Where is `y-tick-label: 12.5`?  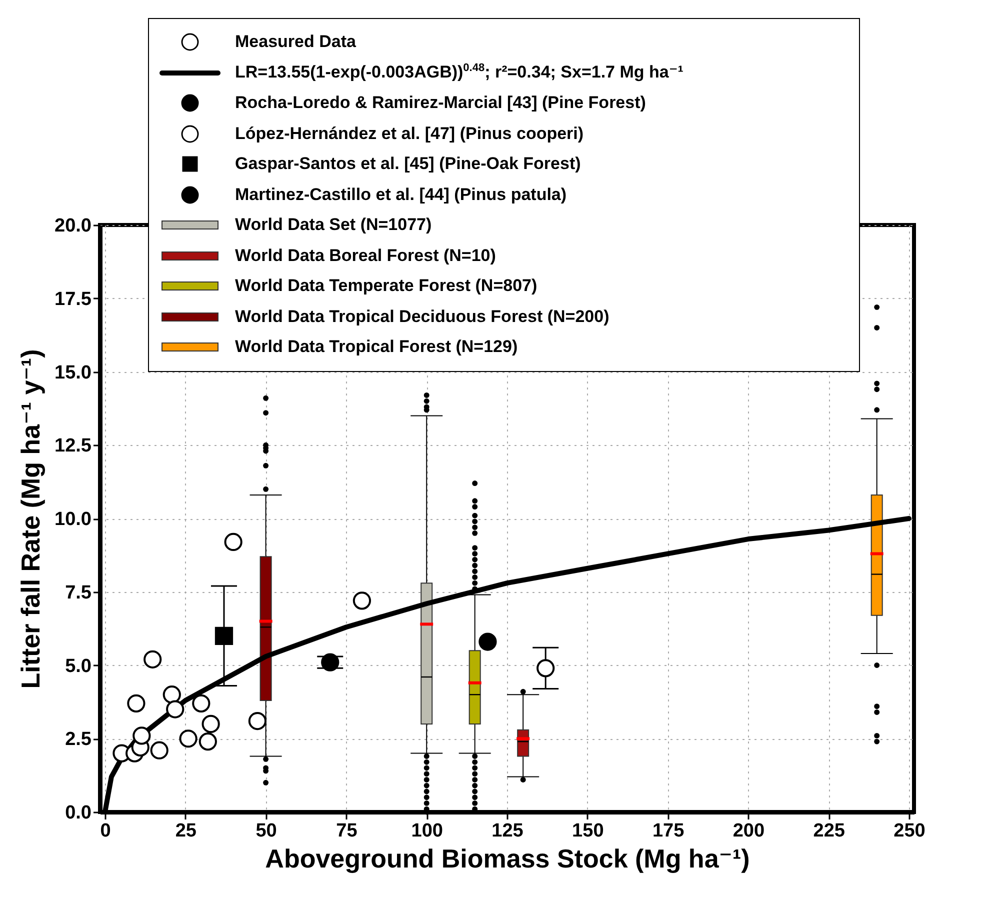 y-tick-label: 12.5 is located at coordinates (73, 446).